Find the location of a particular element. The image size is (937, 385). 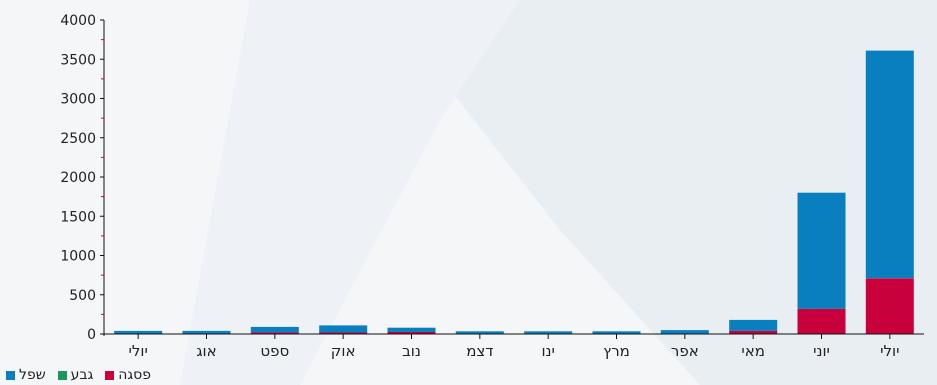

y-tick-label: 4000 is located at coordinates (78, 21).